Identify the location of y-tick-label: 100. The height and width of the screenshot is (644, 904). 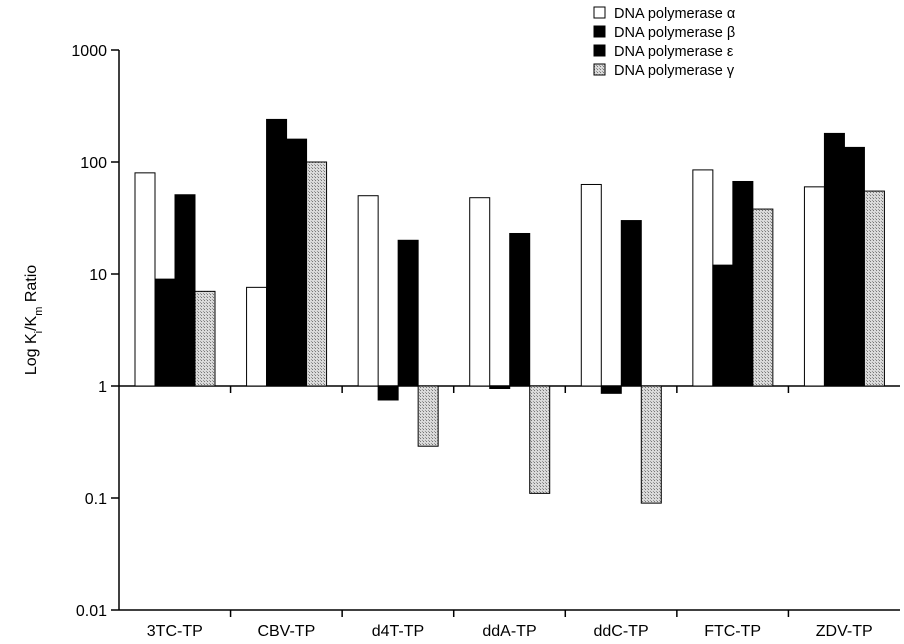
(93, 163).